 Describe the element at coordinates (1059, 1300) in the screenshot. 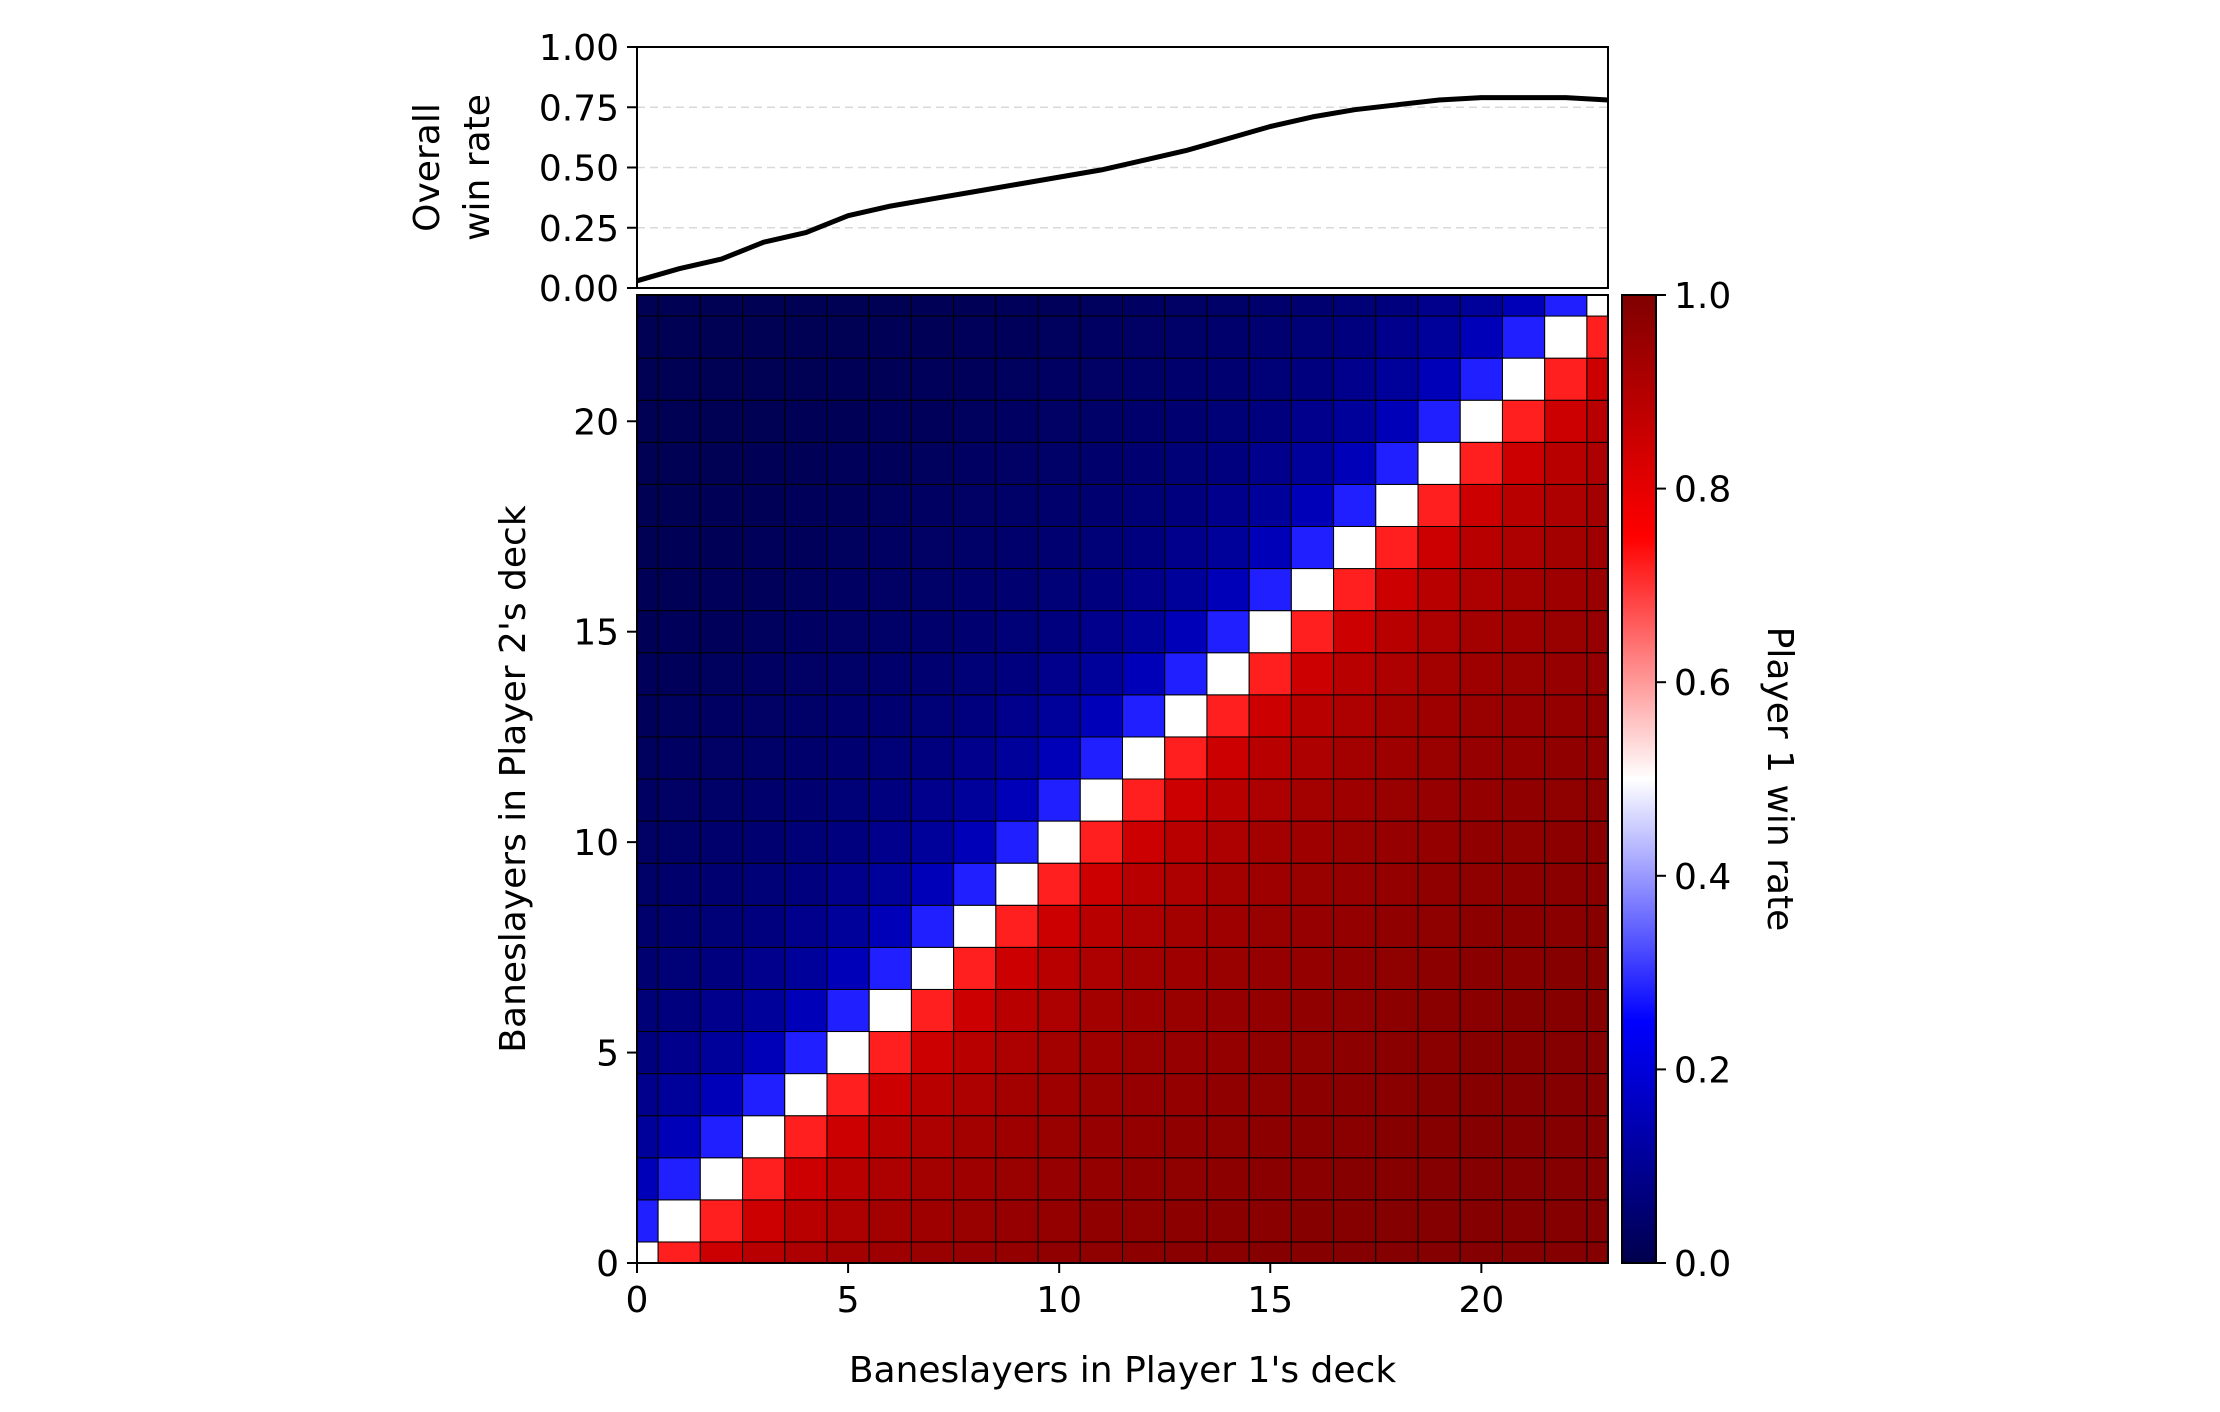

I see `x-tick-label: 10` at that location.